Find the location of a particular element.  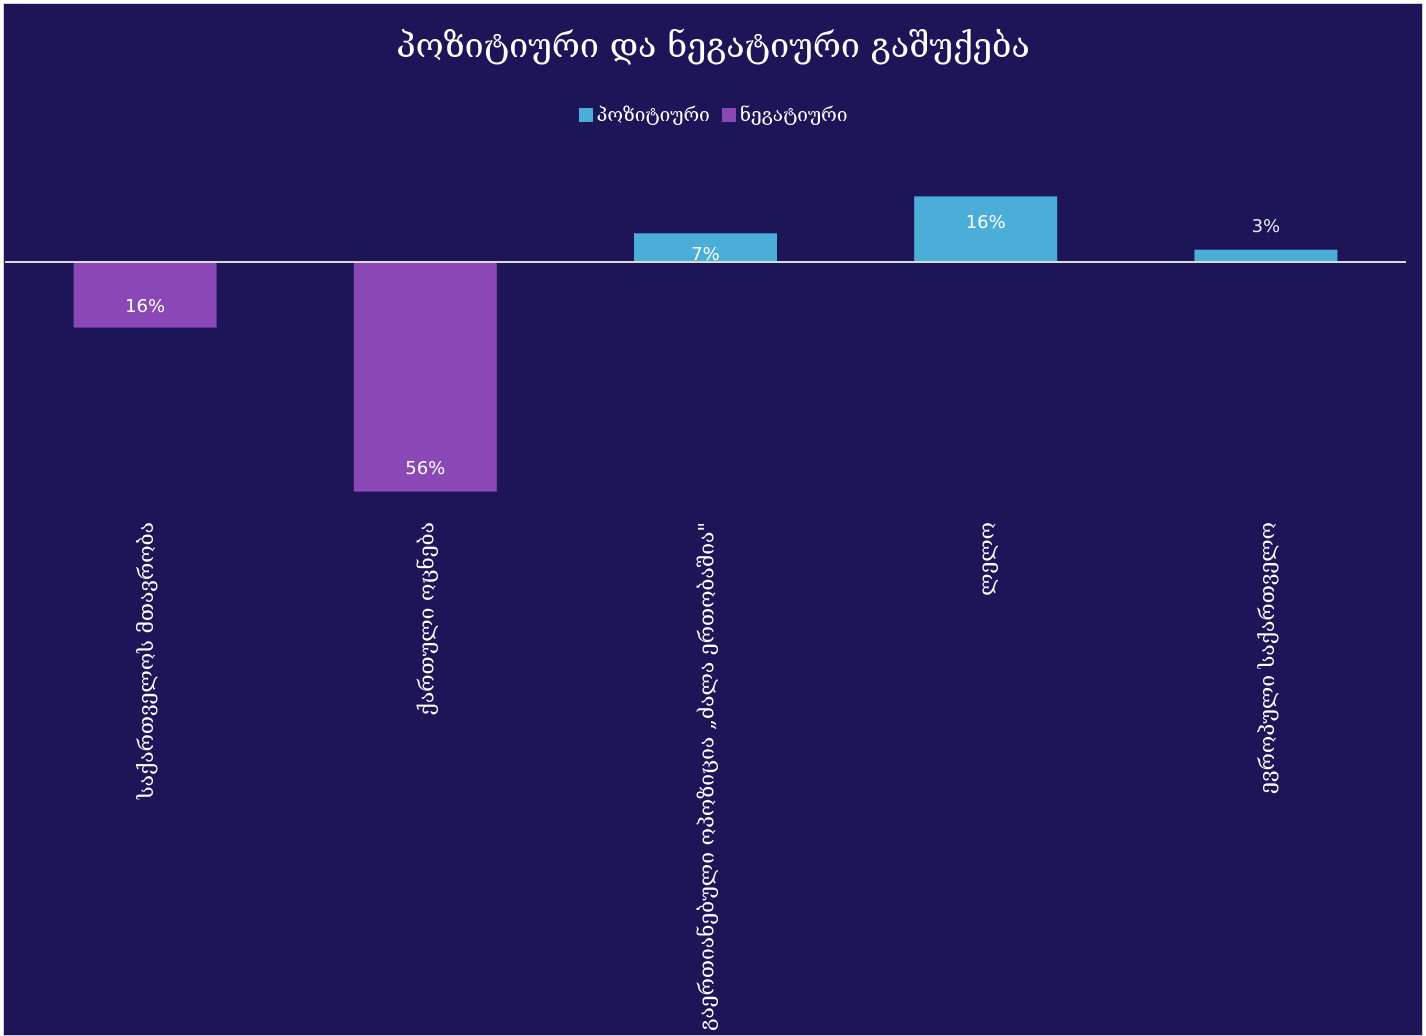

data-label-2: 7% is located at coordinates (705, 254).